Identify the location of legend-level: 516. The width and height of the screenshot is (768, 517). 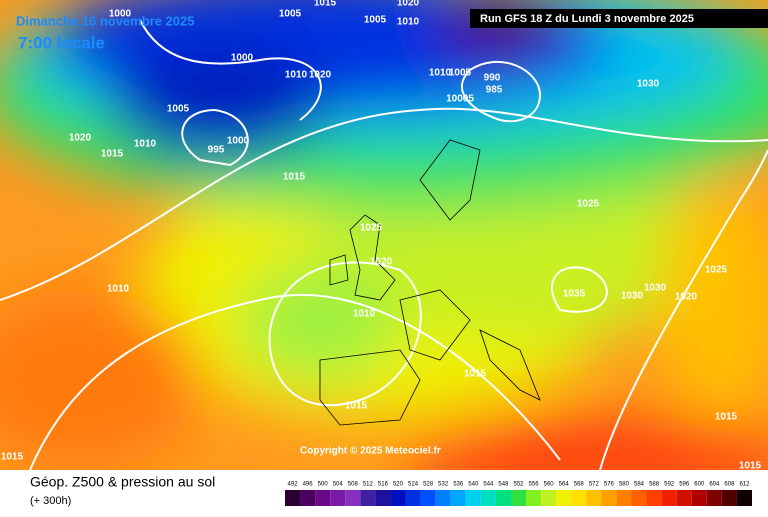
(383, 485).